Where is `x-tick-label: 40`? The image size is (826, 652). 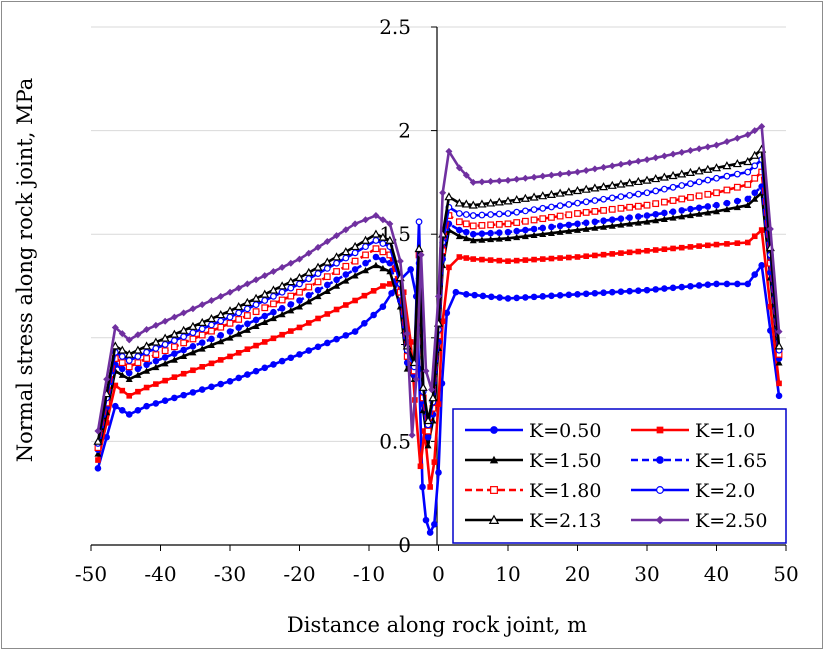 x-tick-label: 40 is located at coordinates (716, 574).